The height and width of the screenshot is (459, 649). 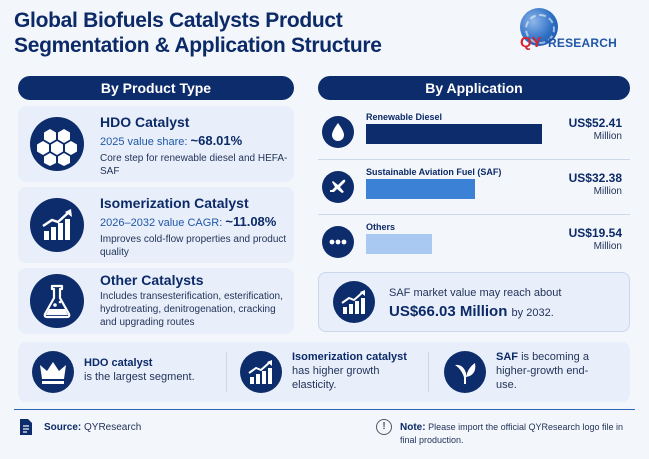 I want to click on application-value: US$52.41 Million, so click(x=595, y=130).